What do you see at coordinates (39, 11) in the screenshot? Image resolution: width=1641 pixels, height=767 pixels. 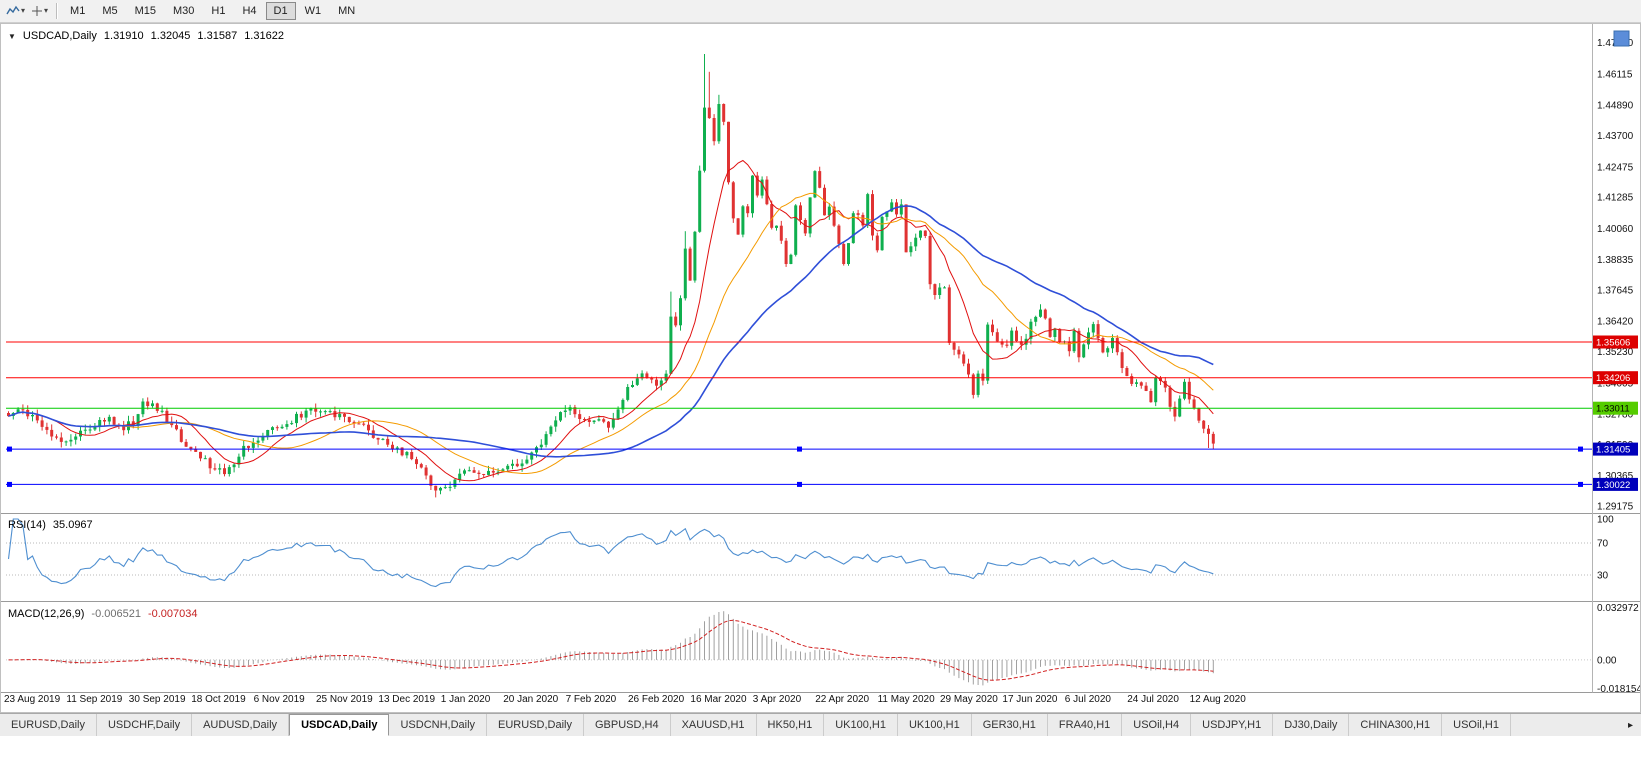 I see `crosshair-dropdown: ▾` at bounding box center [39, 11].